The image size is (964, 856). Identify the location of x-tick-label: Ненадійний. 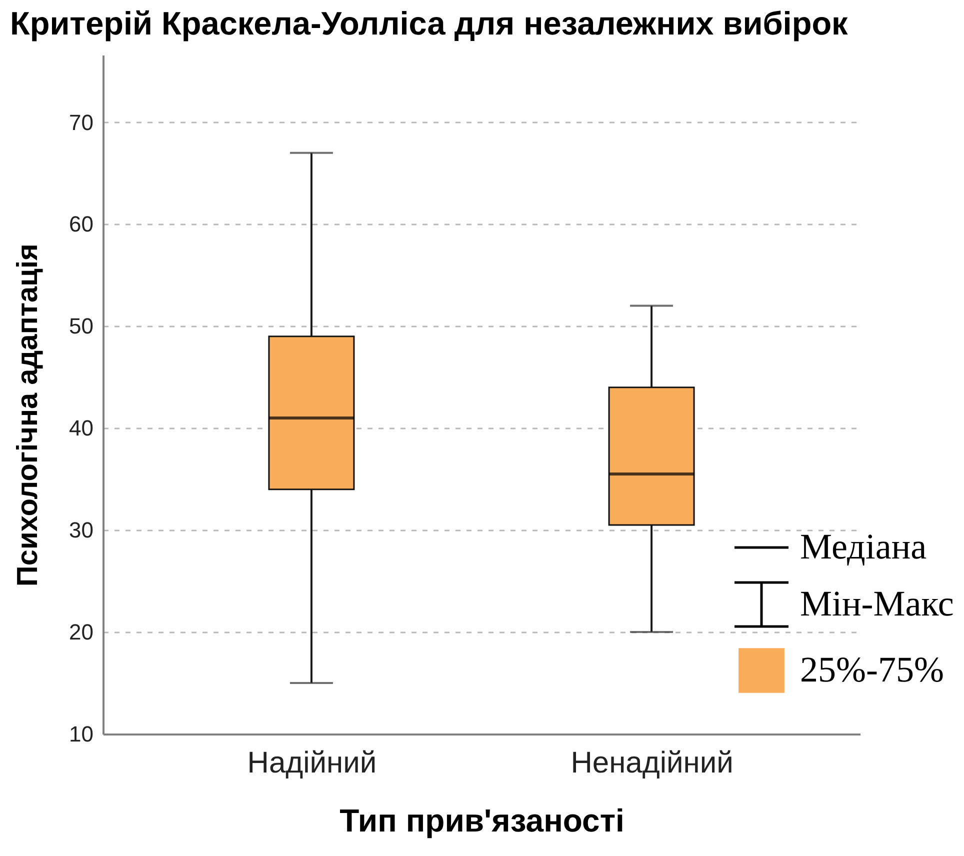
(652, 763).